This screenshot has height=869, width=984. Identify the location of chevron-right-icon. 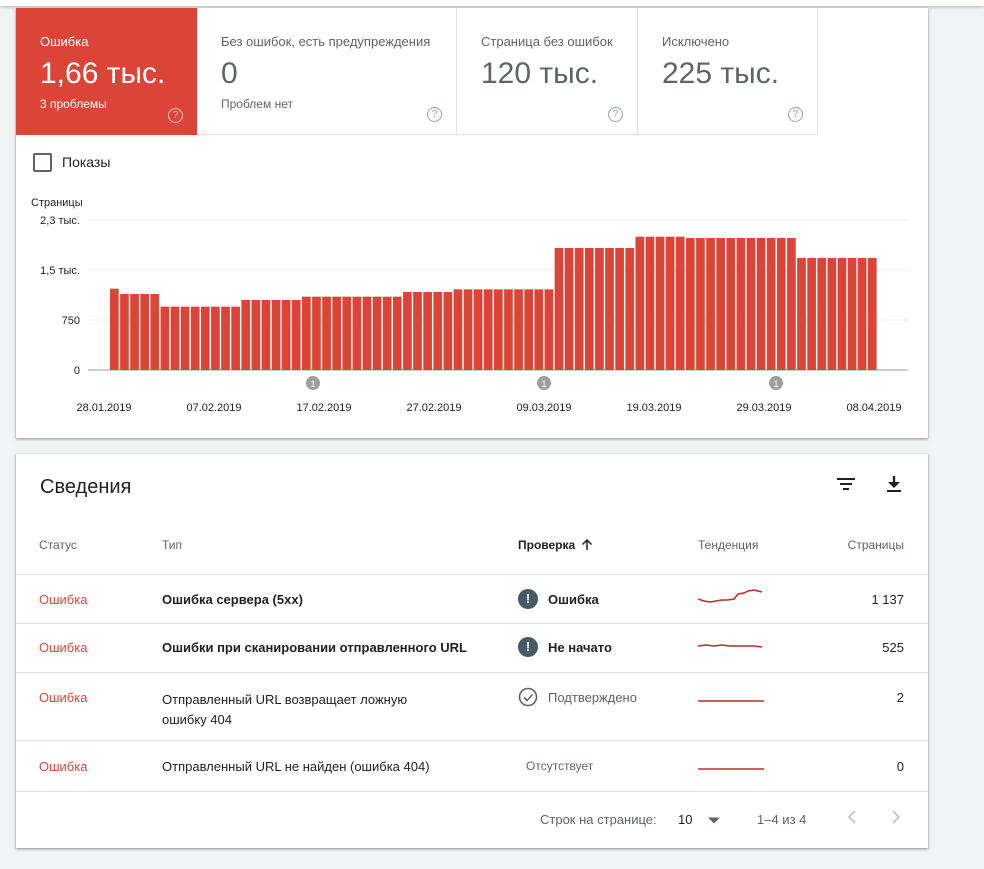
(896, 818).